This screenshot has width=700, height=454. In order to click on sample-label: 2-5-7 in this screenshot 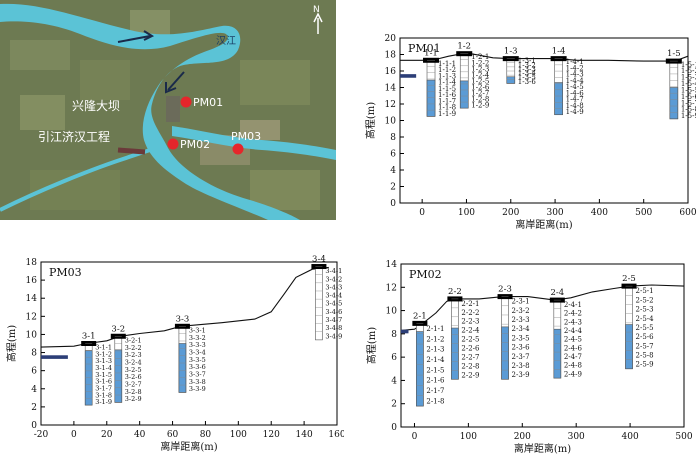, I will do `click(645, 346)`.